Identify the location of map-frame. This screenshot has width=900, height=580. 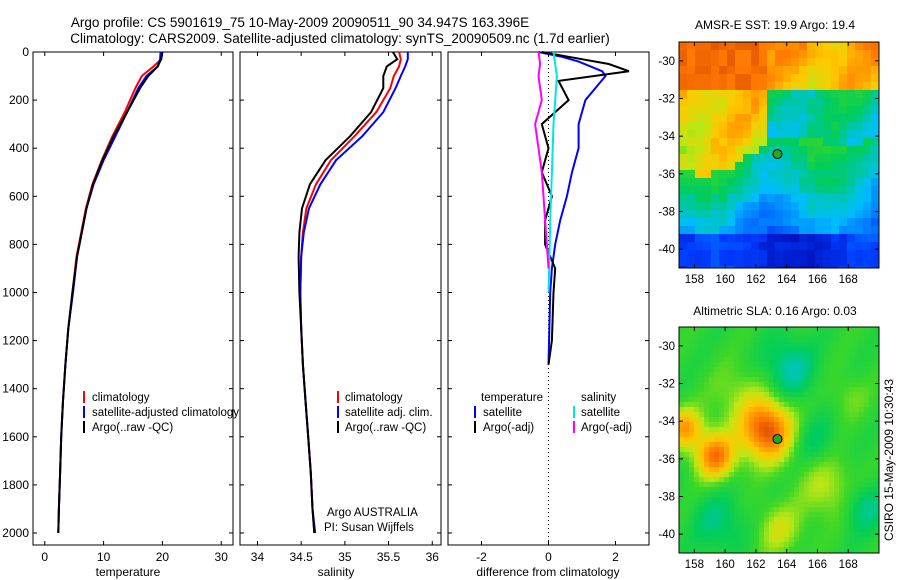
(779, 155).